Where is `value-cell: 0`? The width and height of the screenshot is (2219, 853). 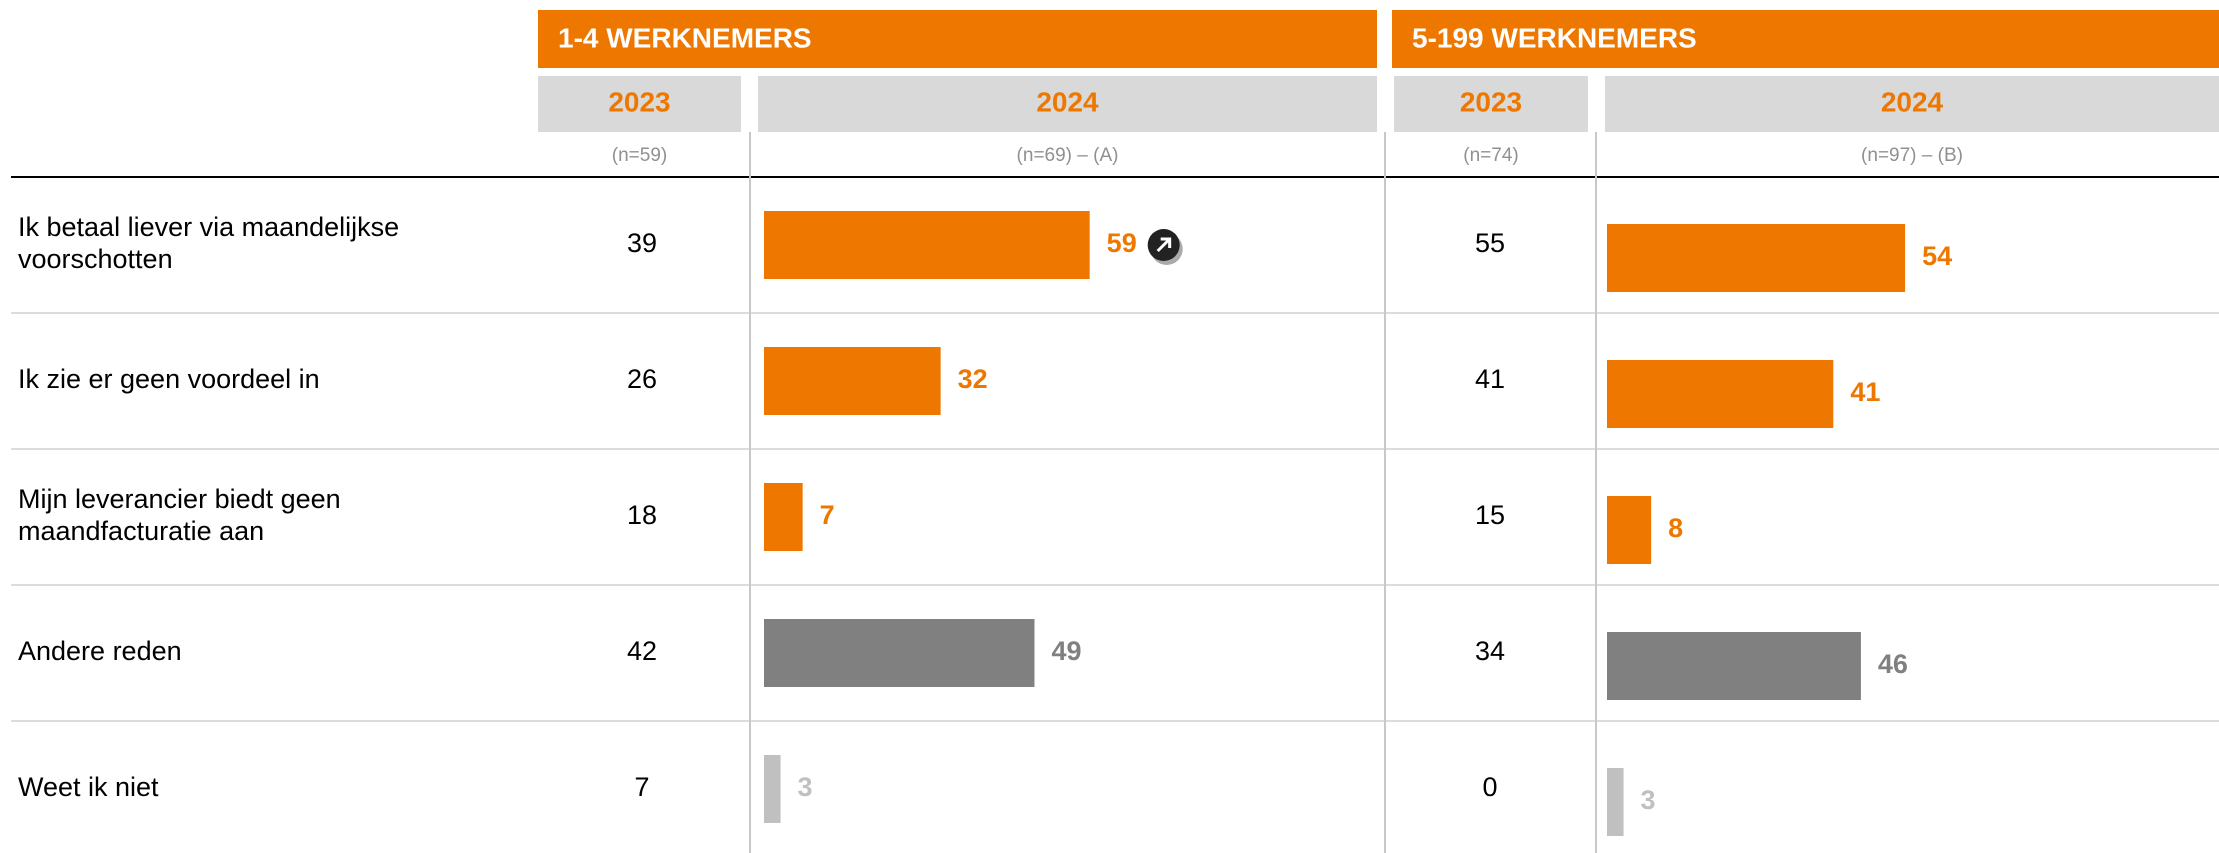 value-cell: 0 is located at coordinates (1489, 787).